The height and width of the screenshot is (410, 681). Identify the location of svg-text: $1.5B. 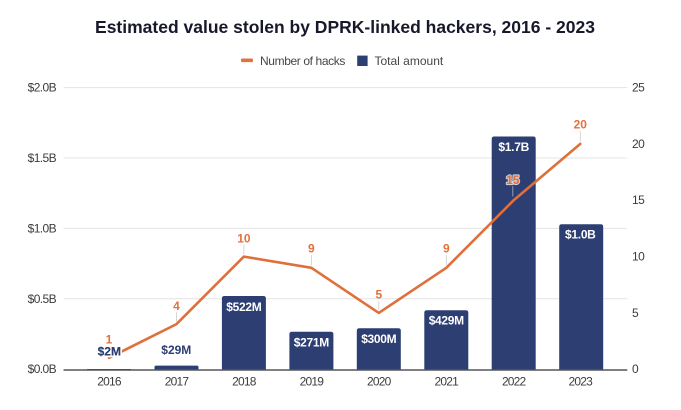
(42, 158).